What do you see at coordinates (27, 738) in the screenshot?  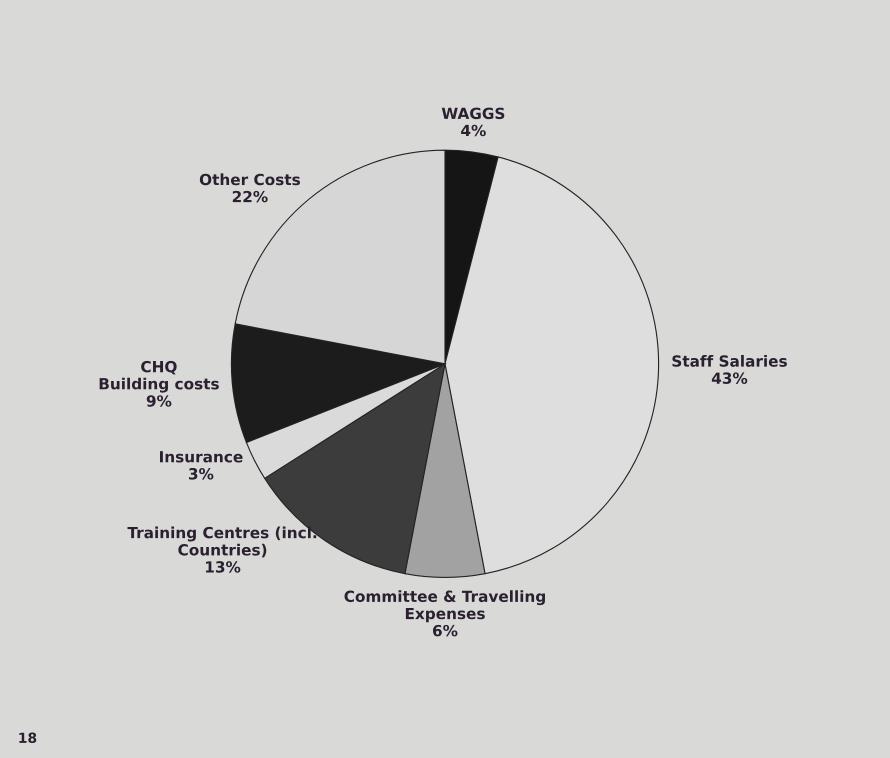 I see `text: 18` at bounding box center [27, 738].